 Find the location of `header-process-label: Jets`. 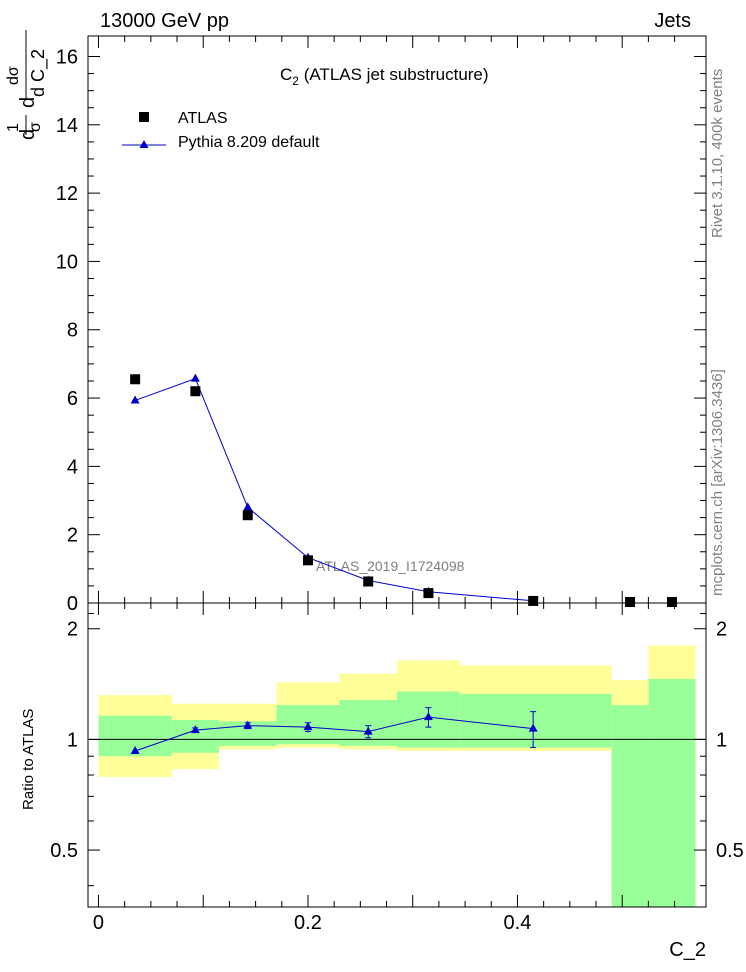

header-process-label: Jets is located at coordinates (672, 21).